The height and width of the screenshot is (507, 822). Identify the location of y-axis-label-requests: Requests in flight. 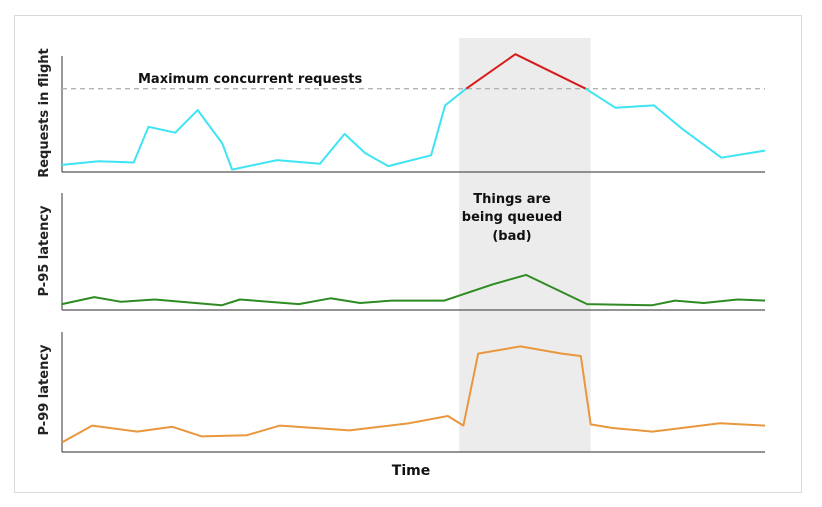
(44, 113).